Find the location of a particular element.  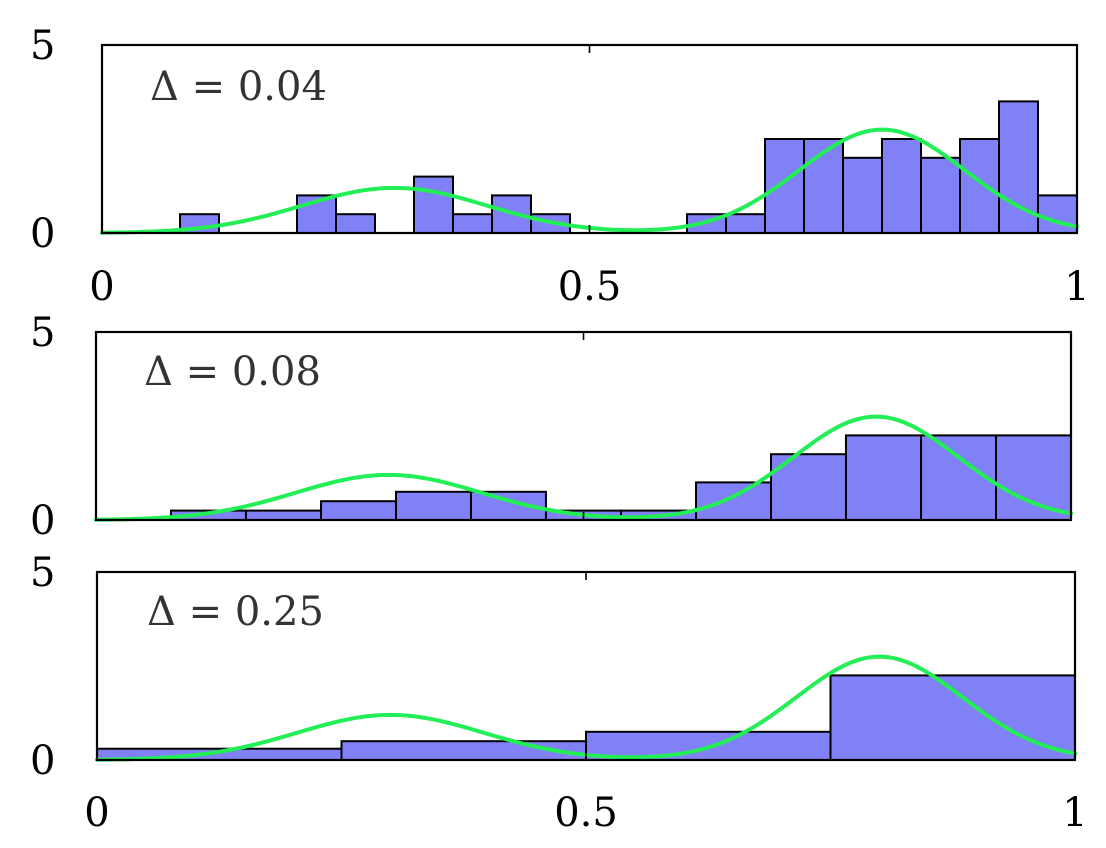

panel-title: Δ = 0.25 is located at coordinates (235, 612).